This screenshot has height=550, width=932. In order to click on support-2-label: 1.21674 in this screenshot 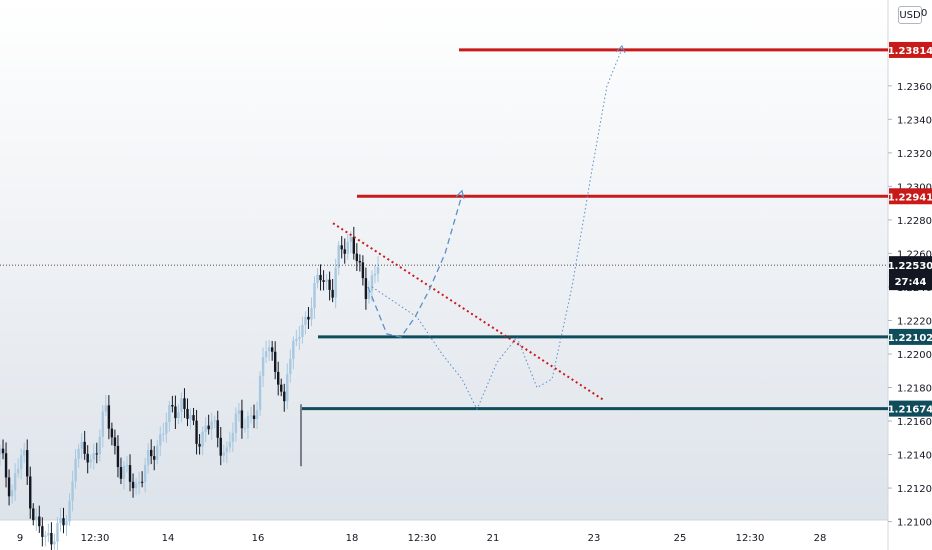, I will do `click(910, 410)`.